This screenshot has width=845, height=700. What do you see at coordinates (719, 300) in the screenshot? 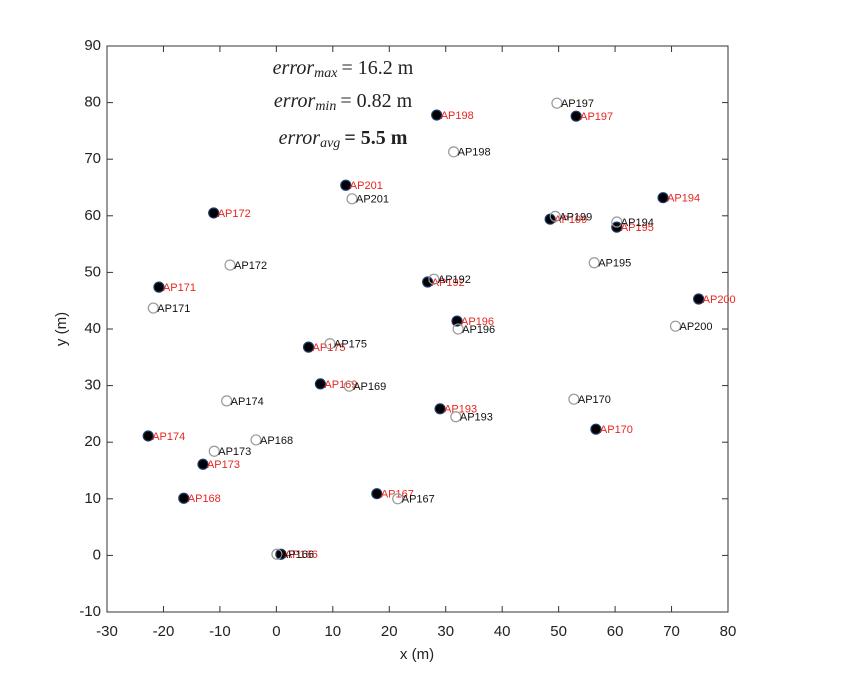
I see `ap-label: AP200` at bounding box center [719, 300].